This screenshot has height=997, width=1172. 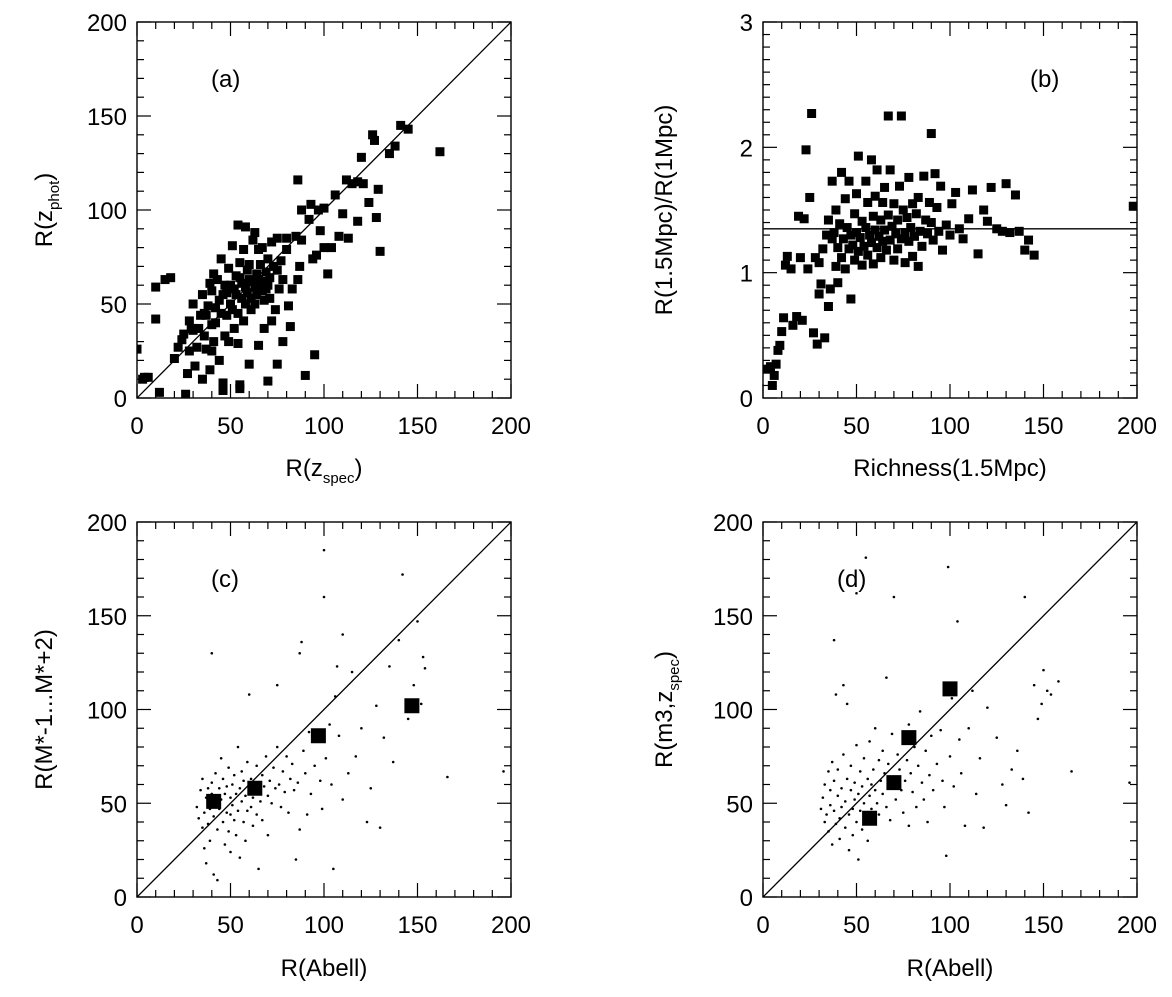 What do you see at coordinates (511, 426) in the screenshot?
I see `x-tick-label: 200` at bounding box center [511, 426].